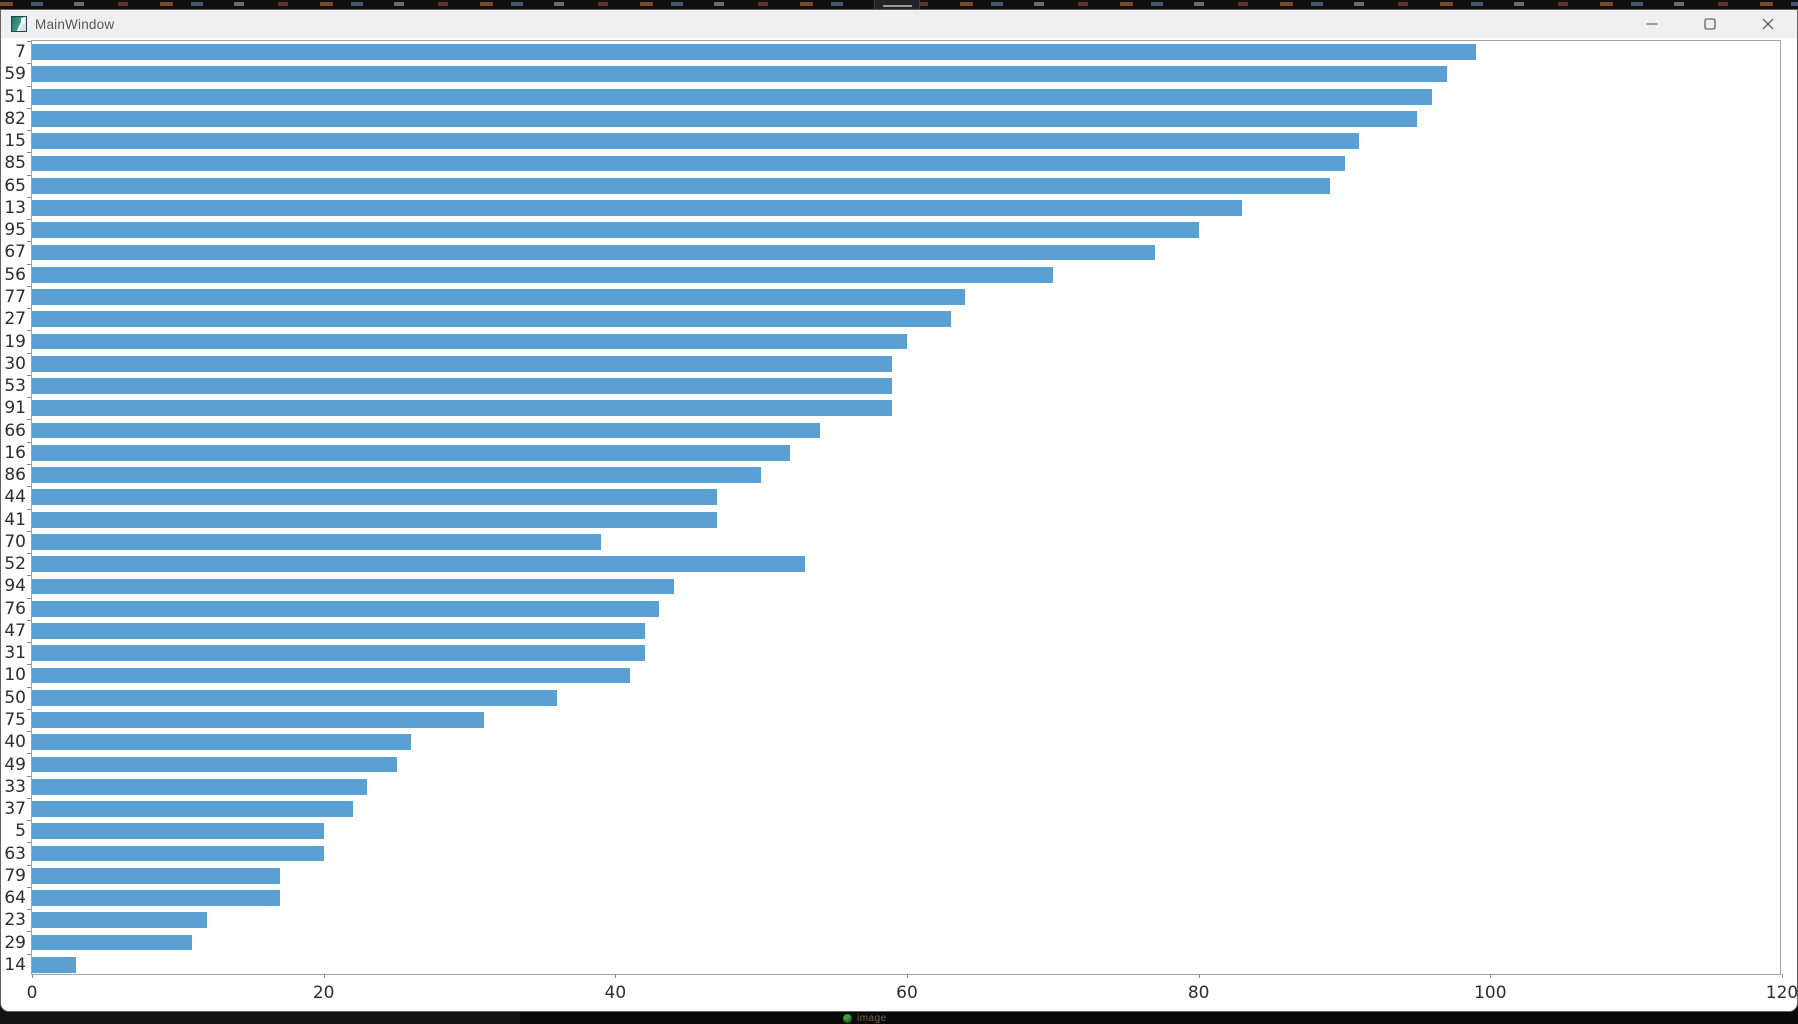 The height and width of the screenshot is (1024, 1798). Describe the element at coordinates (1490, 993) in the screenshot. I see `x-tick-label: 100` at that location.